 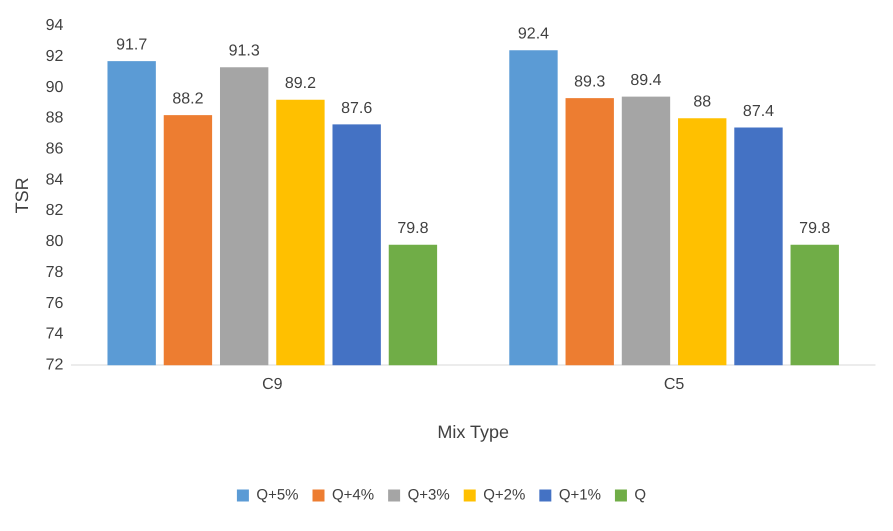 What do you see at coordinates (277, 495) in the screenshot?
I see `legend-label: Q+5%` at bounding box center [277, 495].